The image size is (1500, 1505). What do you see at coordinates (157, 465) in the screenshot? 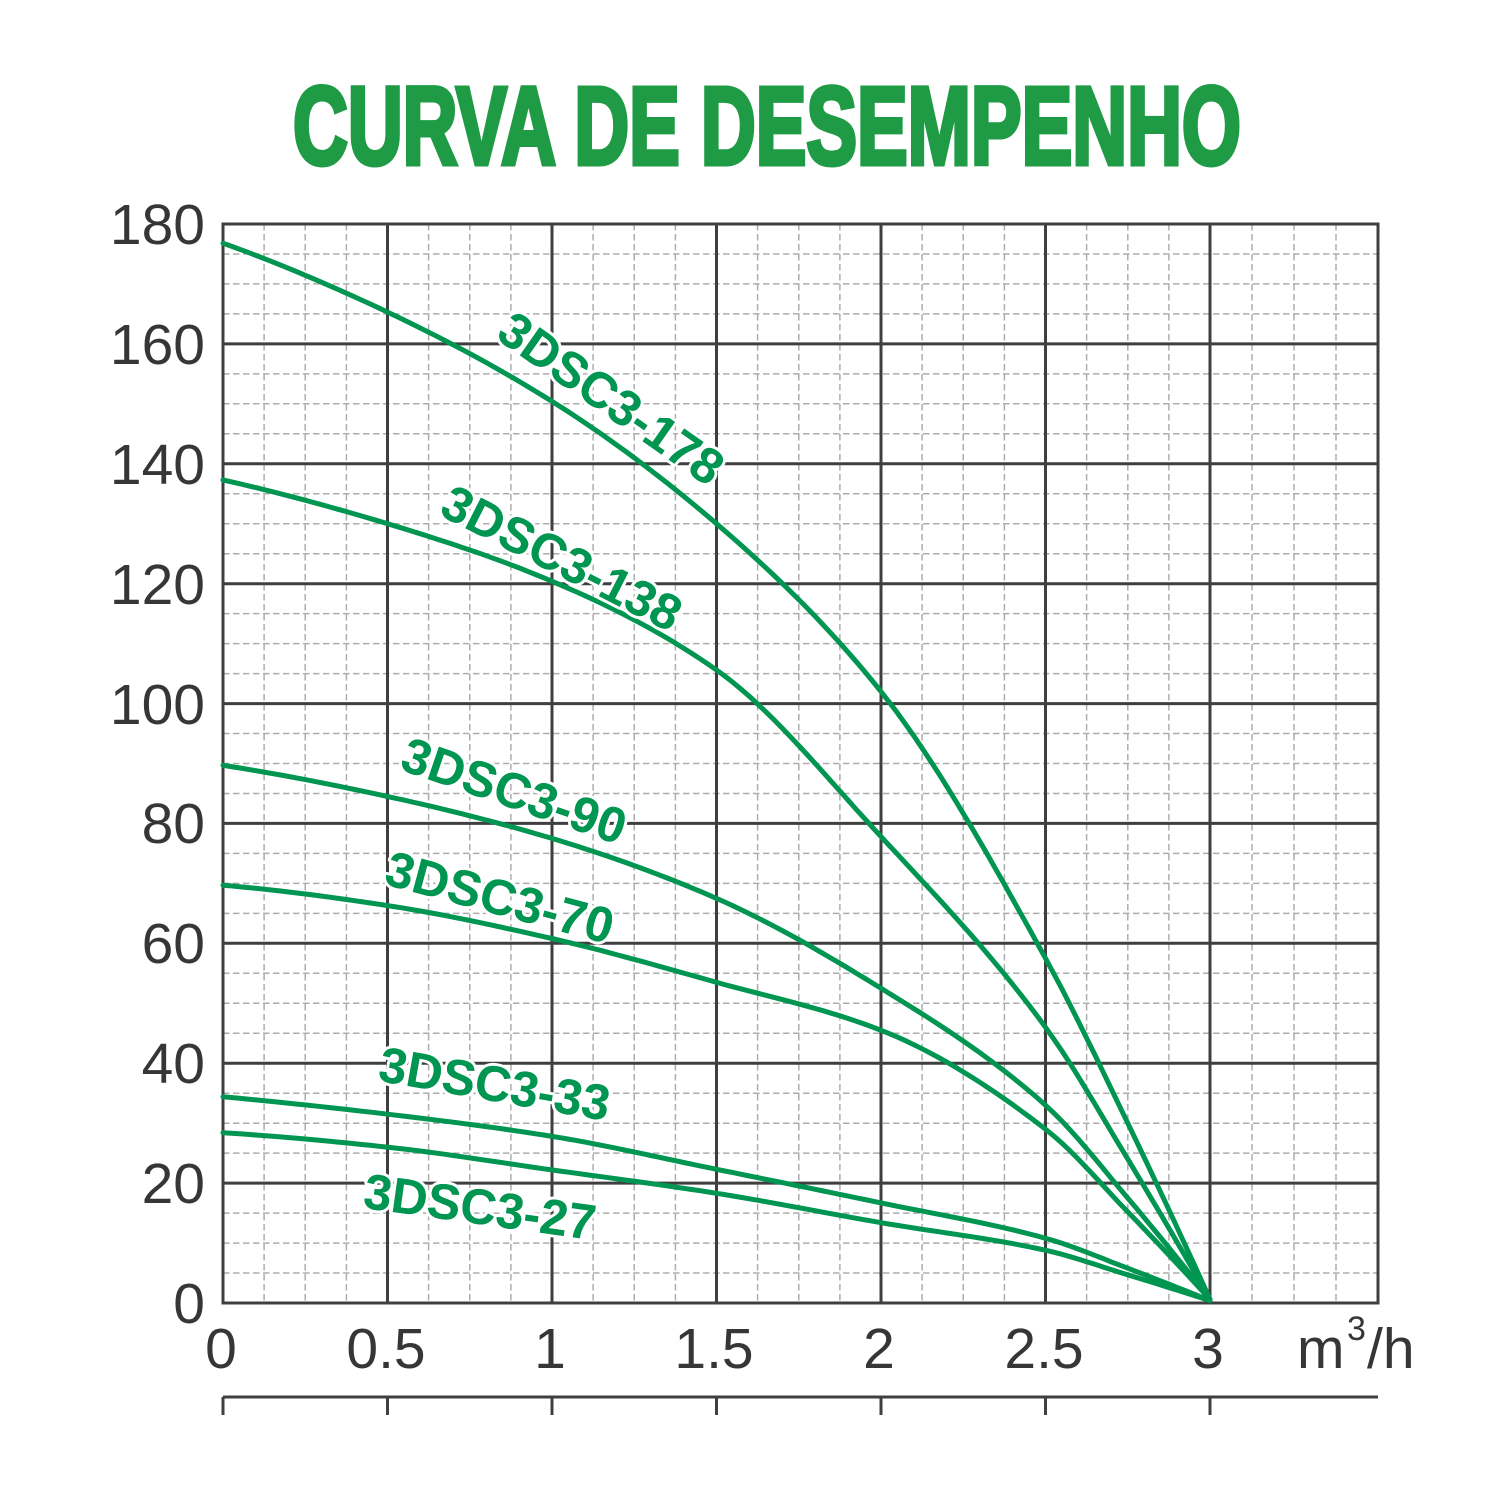
I see `svg-text: 140` at bounding box center [157, 465].